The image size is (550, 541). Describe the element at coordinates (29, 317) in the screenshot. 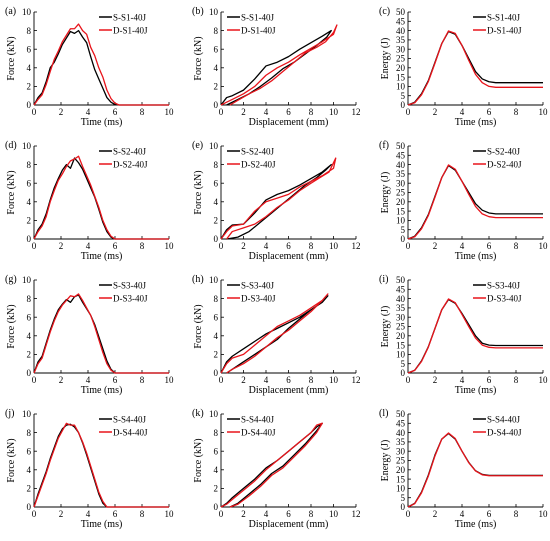

I see `y-tick-label: 6` at that location.